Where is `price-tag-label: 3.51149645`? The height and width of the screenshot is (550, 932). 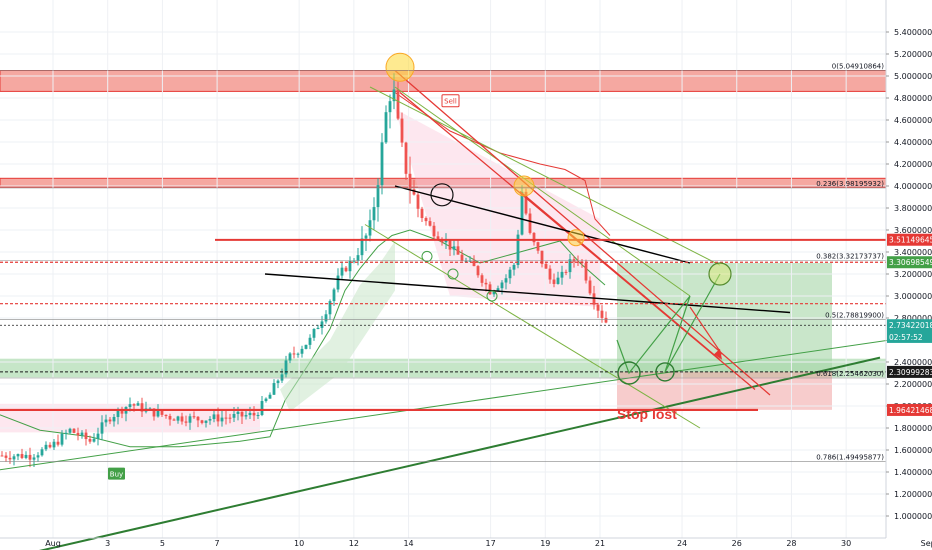 price-tag-label: 3.51149645 is located at coordinates (910, 240).